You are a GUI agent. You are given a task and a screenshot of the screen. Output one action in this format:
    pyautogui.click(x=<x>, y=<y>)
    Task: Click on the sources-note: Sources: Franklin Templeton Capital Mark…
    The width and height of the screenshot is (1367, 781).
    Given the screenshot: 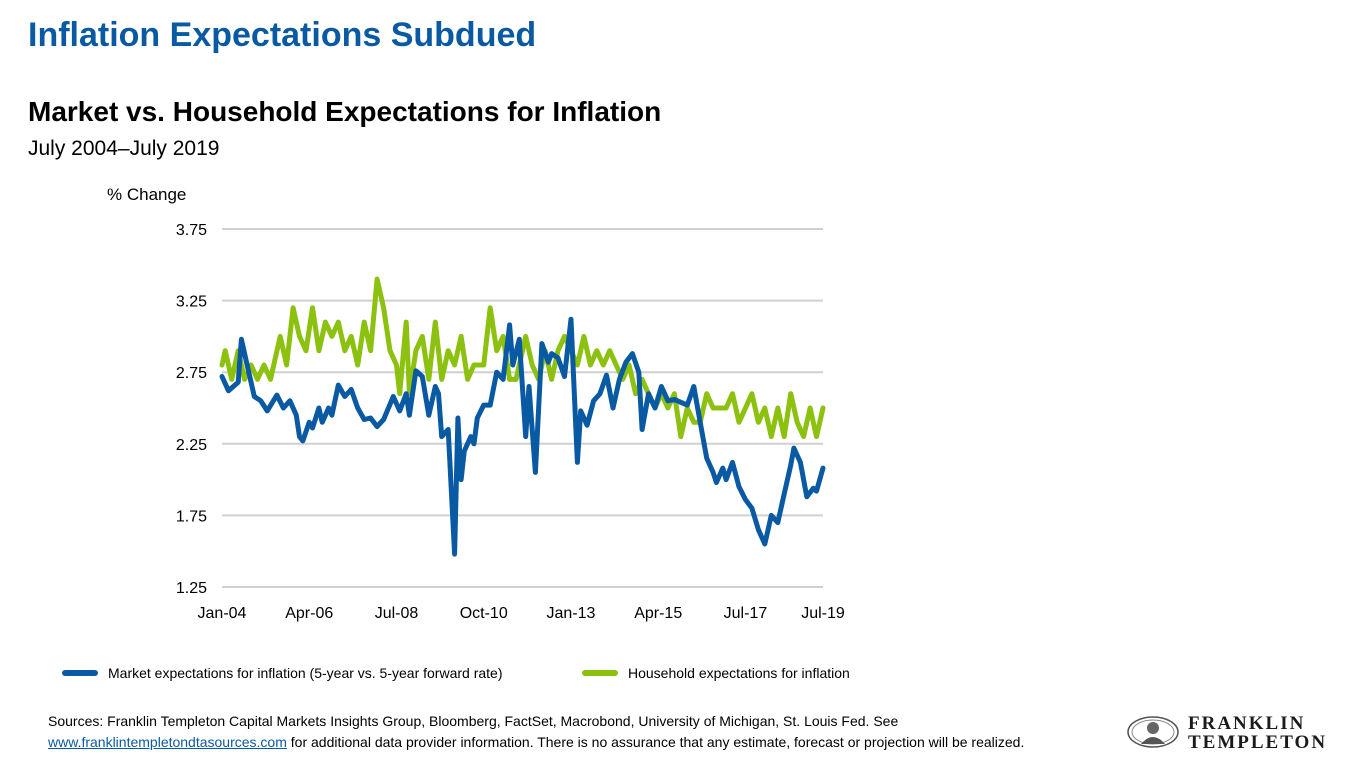 What is the action you would take?
    pyautogui.click(x=578, y=732)
    